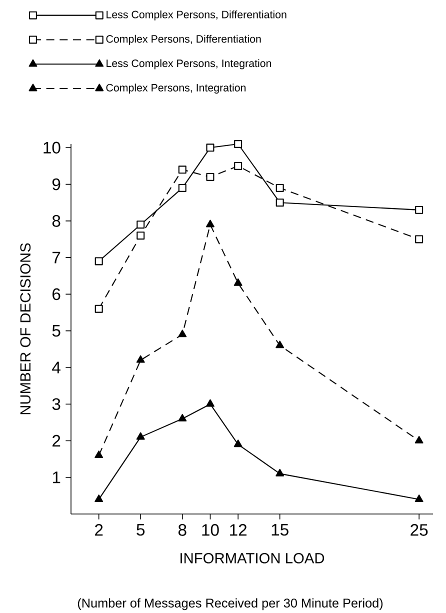 This screenshot has width=446, height=613. Describe the element at coordinates (99, 530) in the screenshot. I see `x-tick-label: 2` at that location.